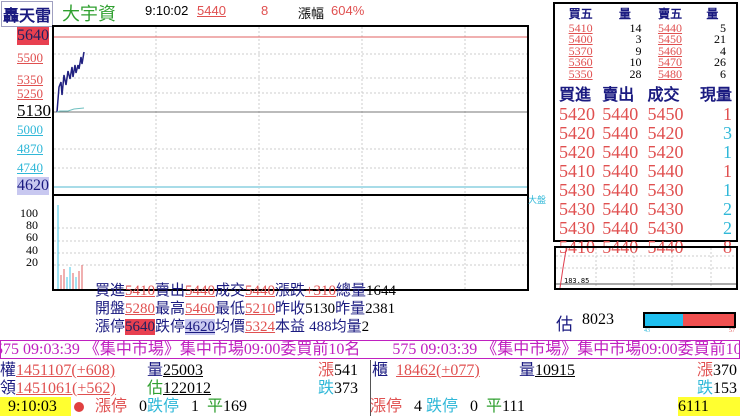 This screenshot has width=740, height=416. I want to click on trades-header: 買進 賣出 成交 現量, so click(645, 92).